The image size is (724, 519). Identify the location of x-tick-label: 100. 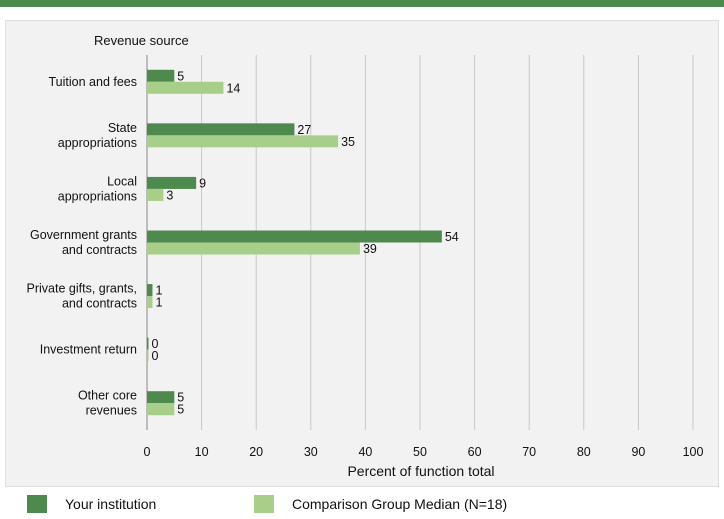
(693, 452).